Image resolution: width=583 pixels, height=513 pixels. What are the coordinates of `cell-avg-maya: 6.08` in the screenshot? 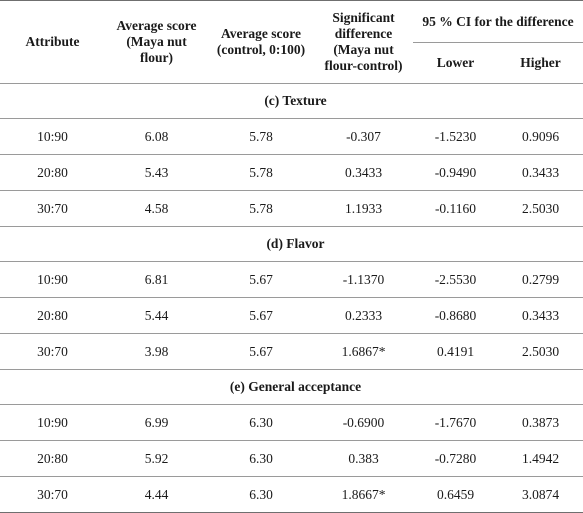 It's located at (156, 136).